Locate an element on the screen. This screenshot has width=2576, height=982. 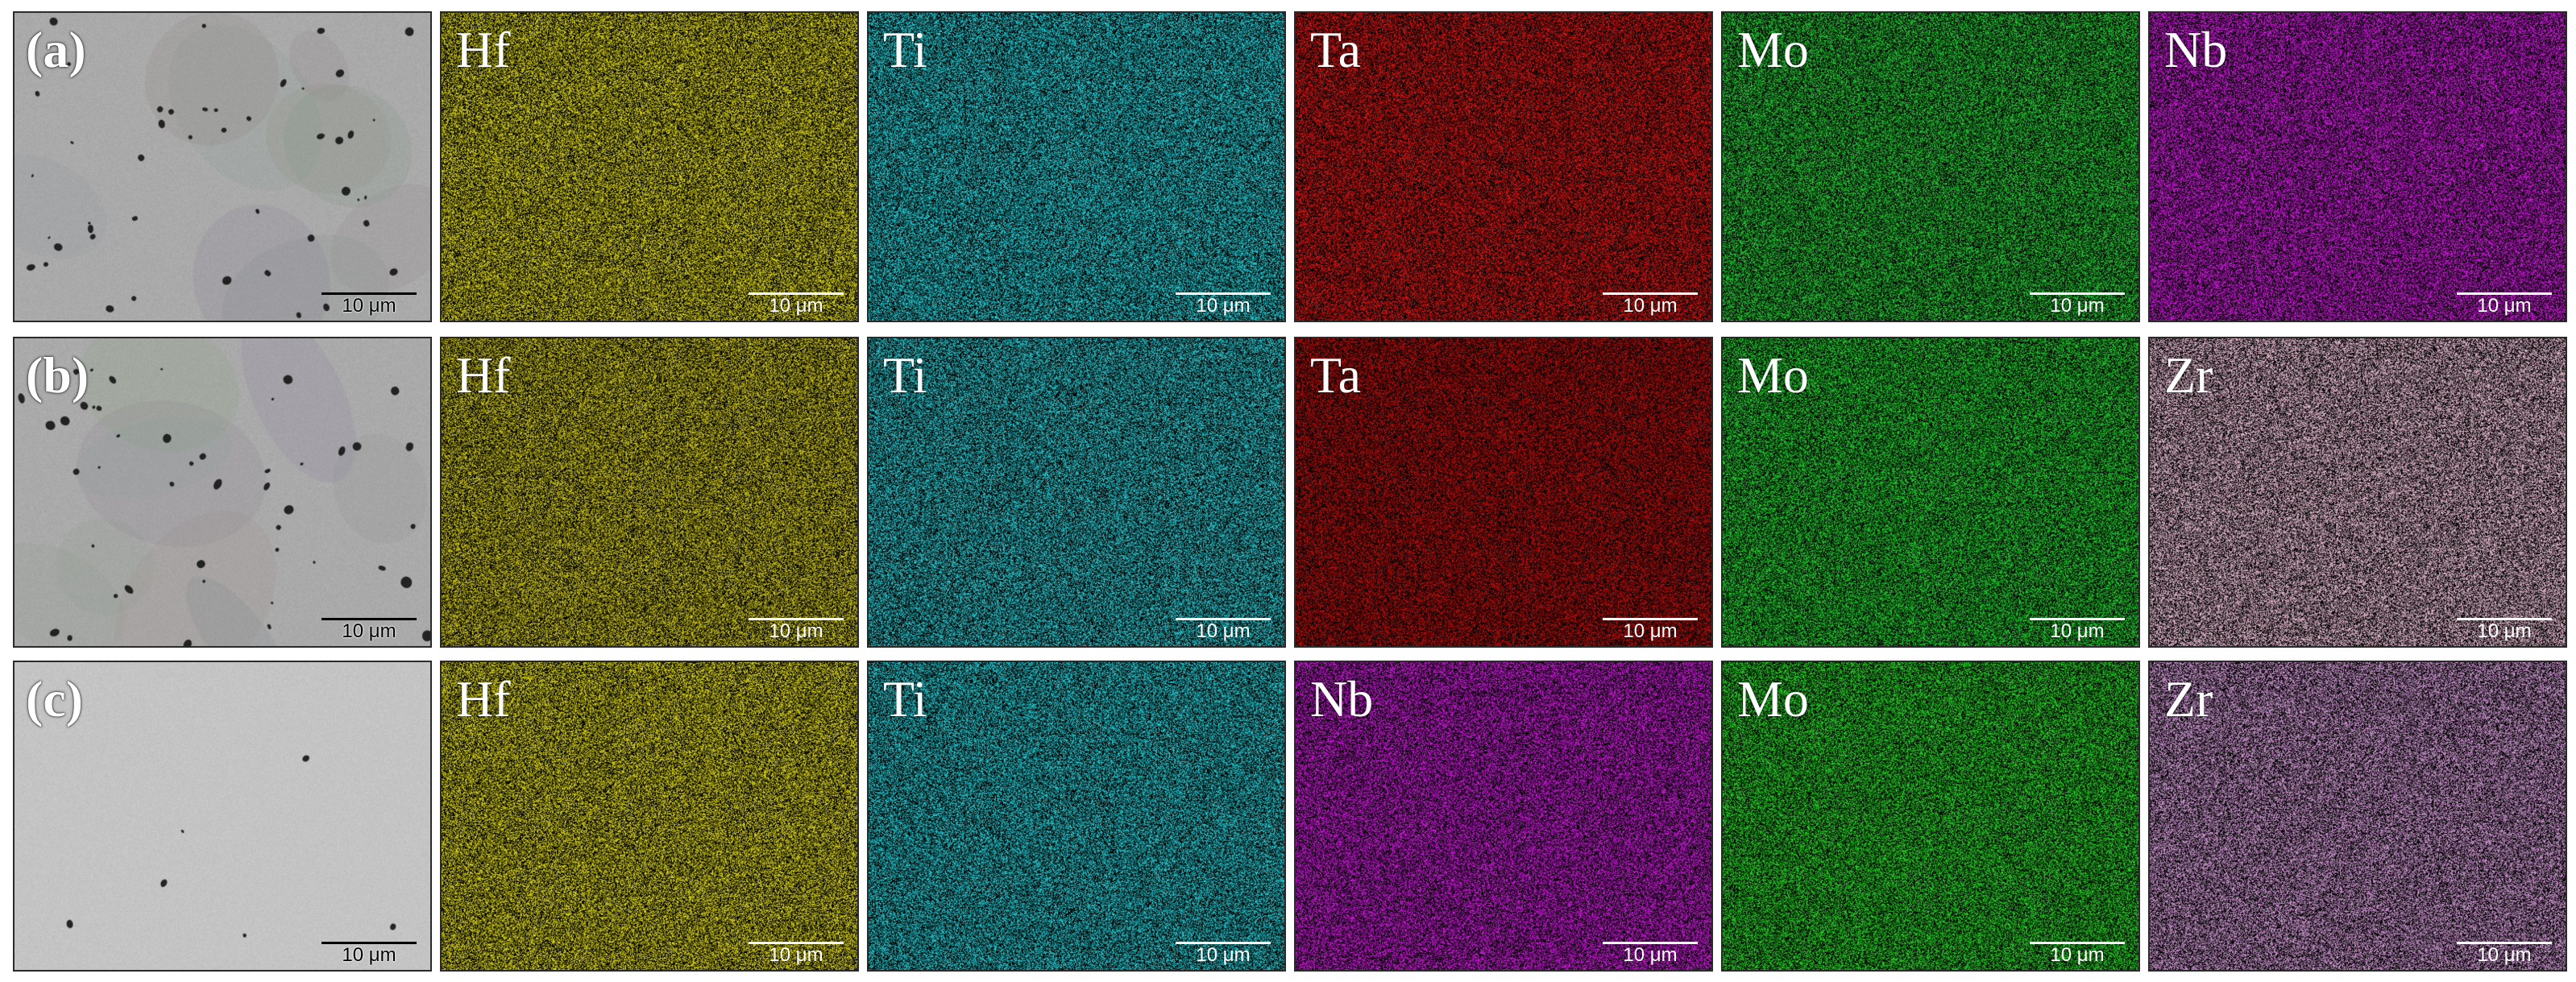
sem-image-a: (a) 10 μm is located at coordinates (223, 166).